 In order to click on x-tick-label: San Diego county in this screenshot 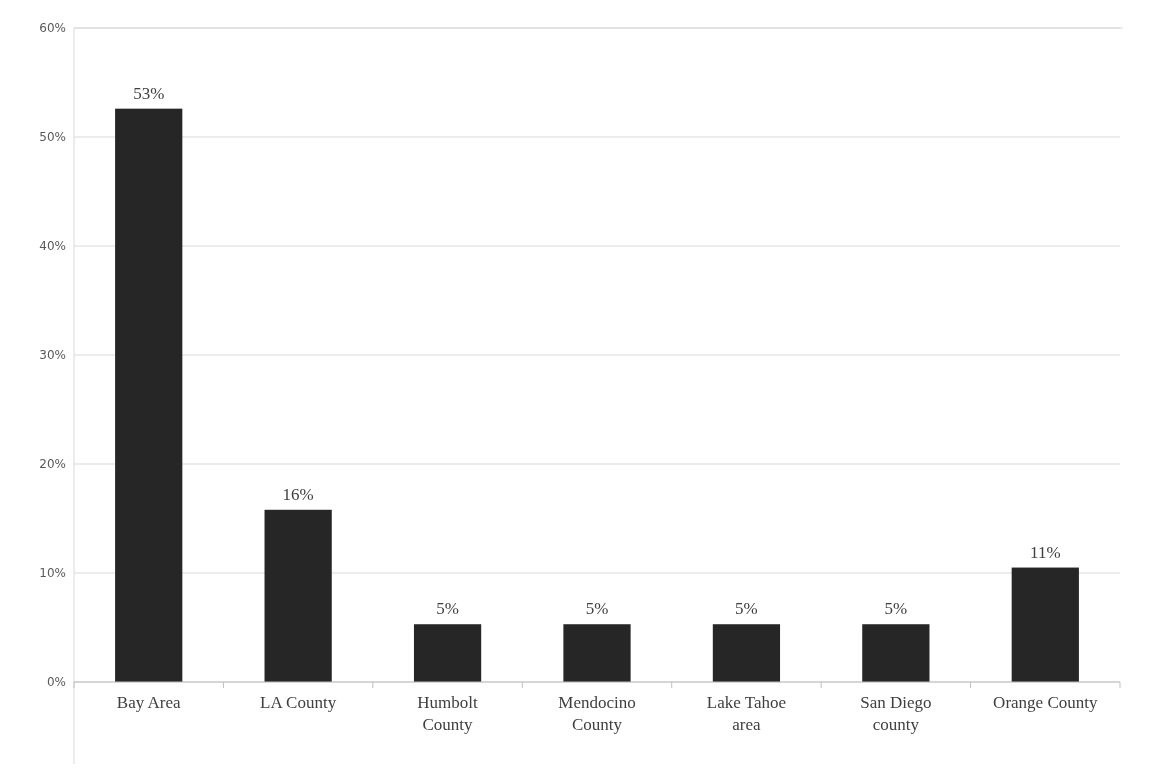, I will do `click(896, 713)`.